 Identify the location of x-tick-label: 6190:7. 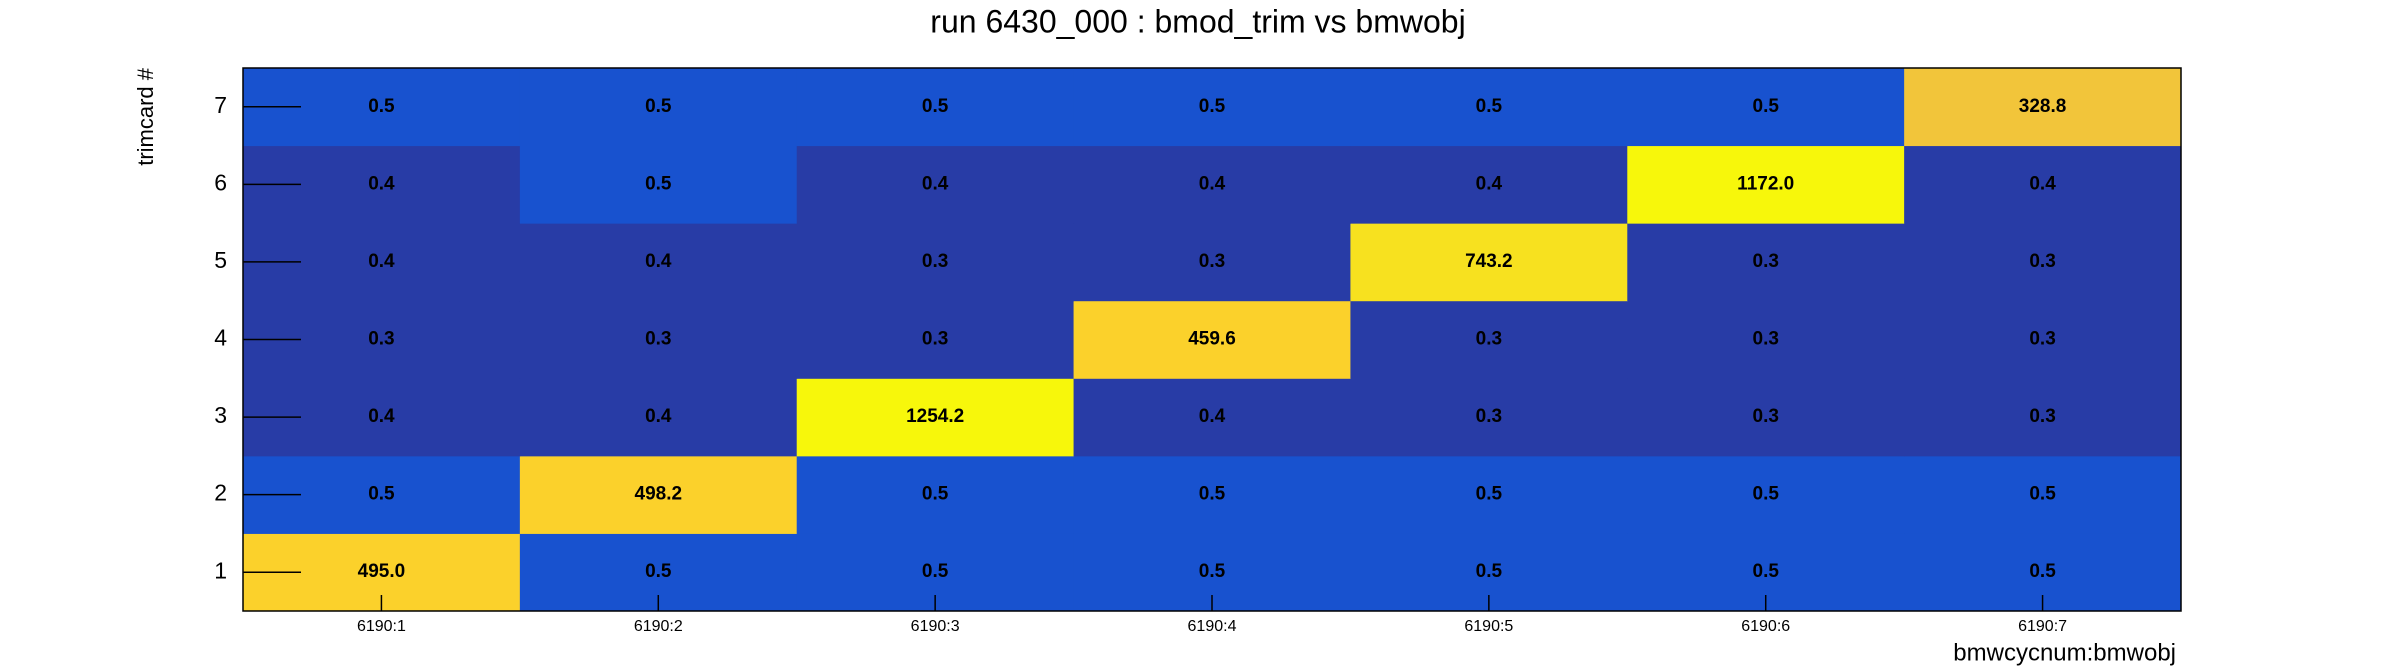
(2042, 626).